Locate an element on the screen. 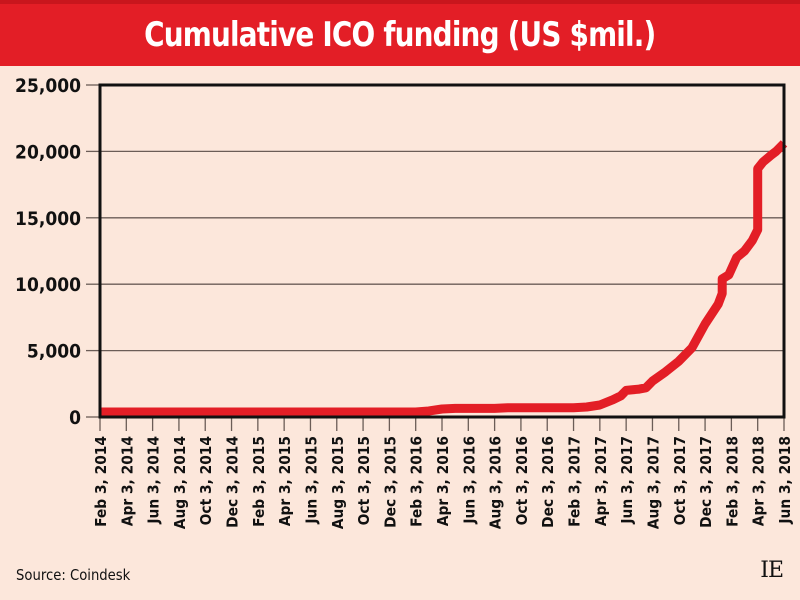  x-tick-label: Oct 3, 2014 is located at coordinates (207, 480).